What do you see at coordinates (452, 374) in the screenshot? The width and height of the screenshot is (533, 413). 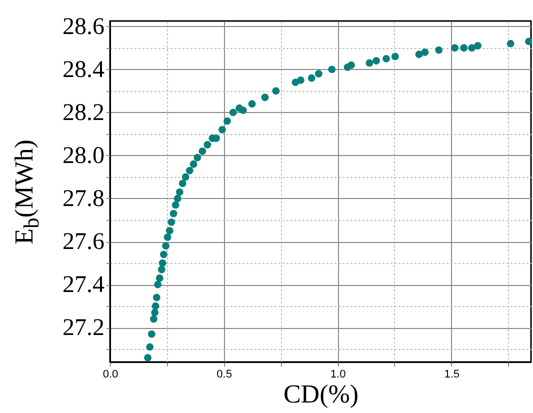 I see `x-tick-label: 1.5` at bounding box center [452, 374].